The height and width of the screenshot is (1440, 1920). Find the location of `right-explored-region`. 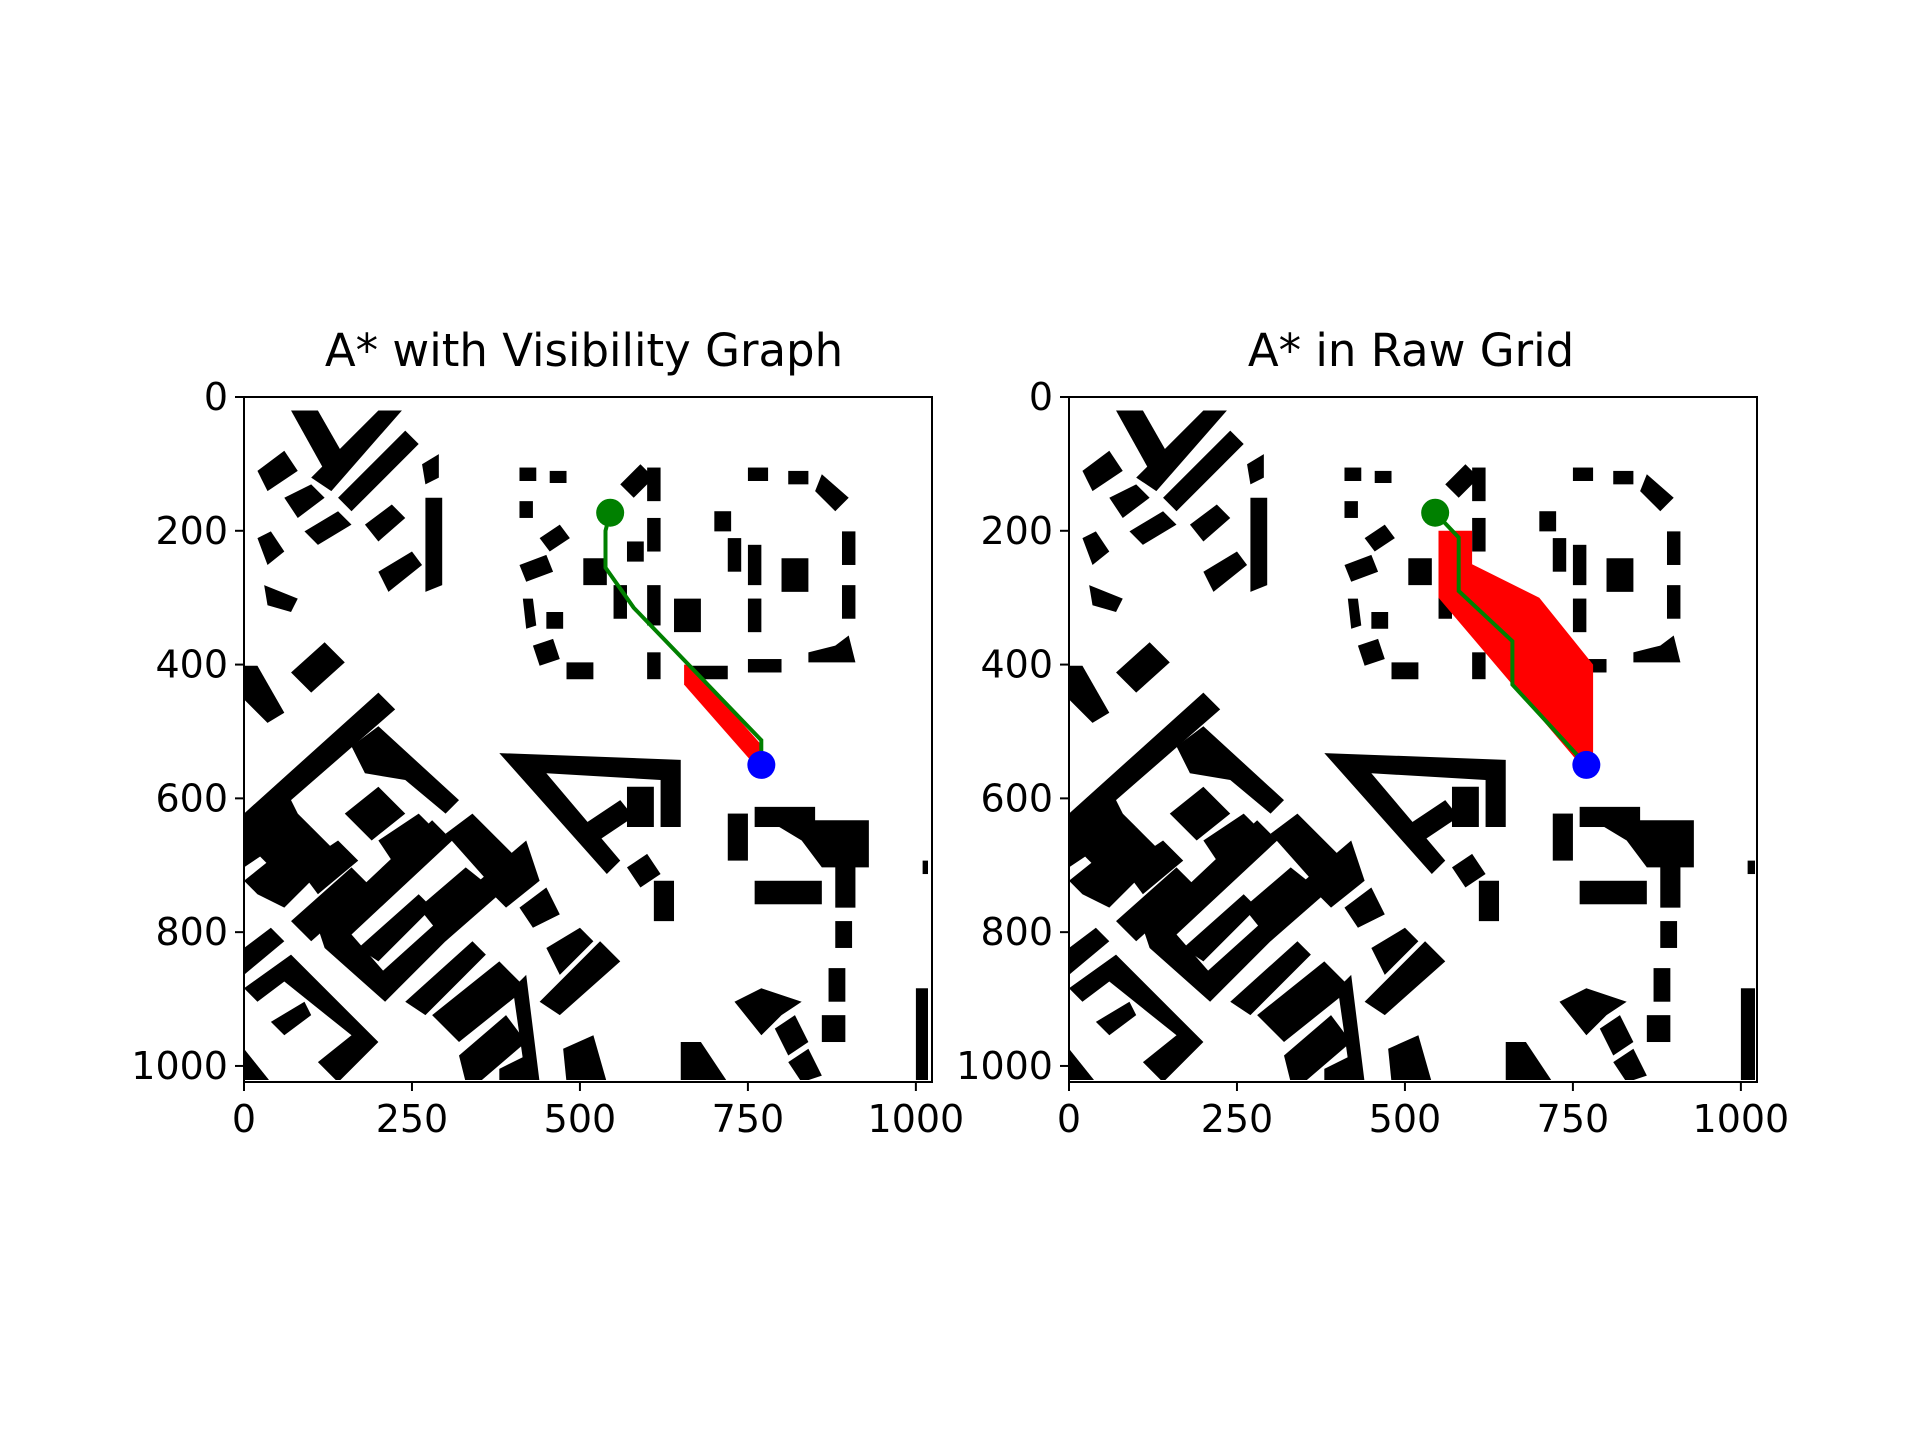

right-explored-region is located at coordinates (1516, 651).